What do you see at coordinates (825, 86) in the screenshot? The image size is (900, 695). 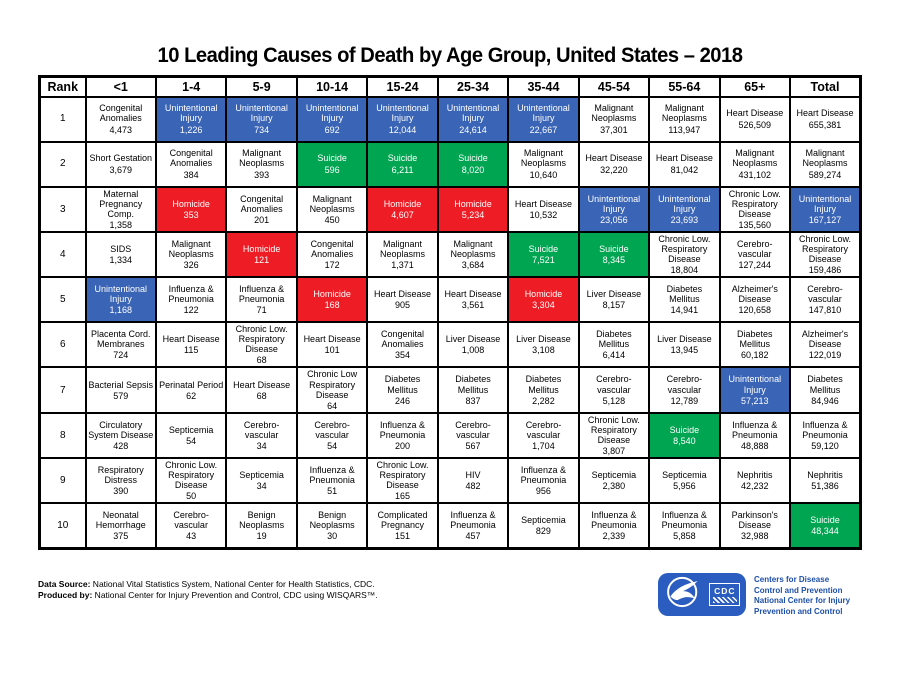 I see `column-header: Total` at bounding box center [825, 86].